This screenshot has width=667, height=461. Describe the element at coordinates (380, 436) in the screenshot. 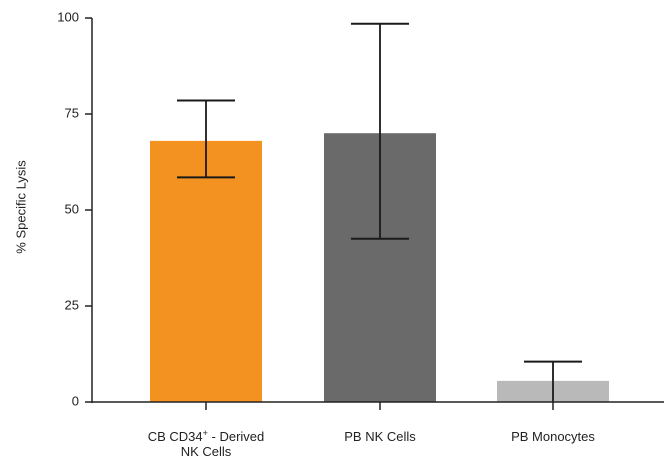

I see `x-tick-label-2: PB NK Cells` at that location.